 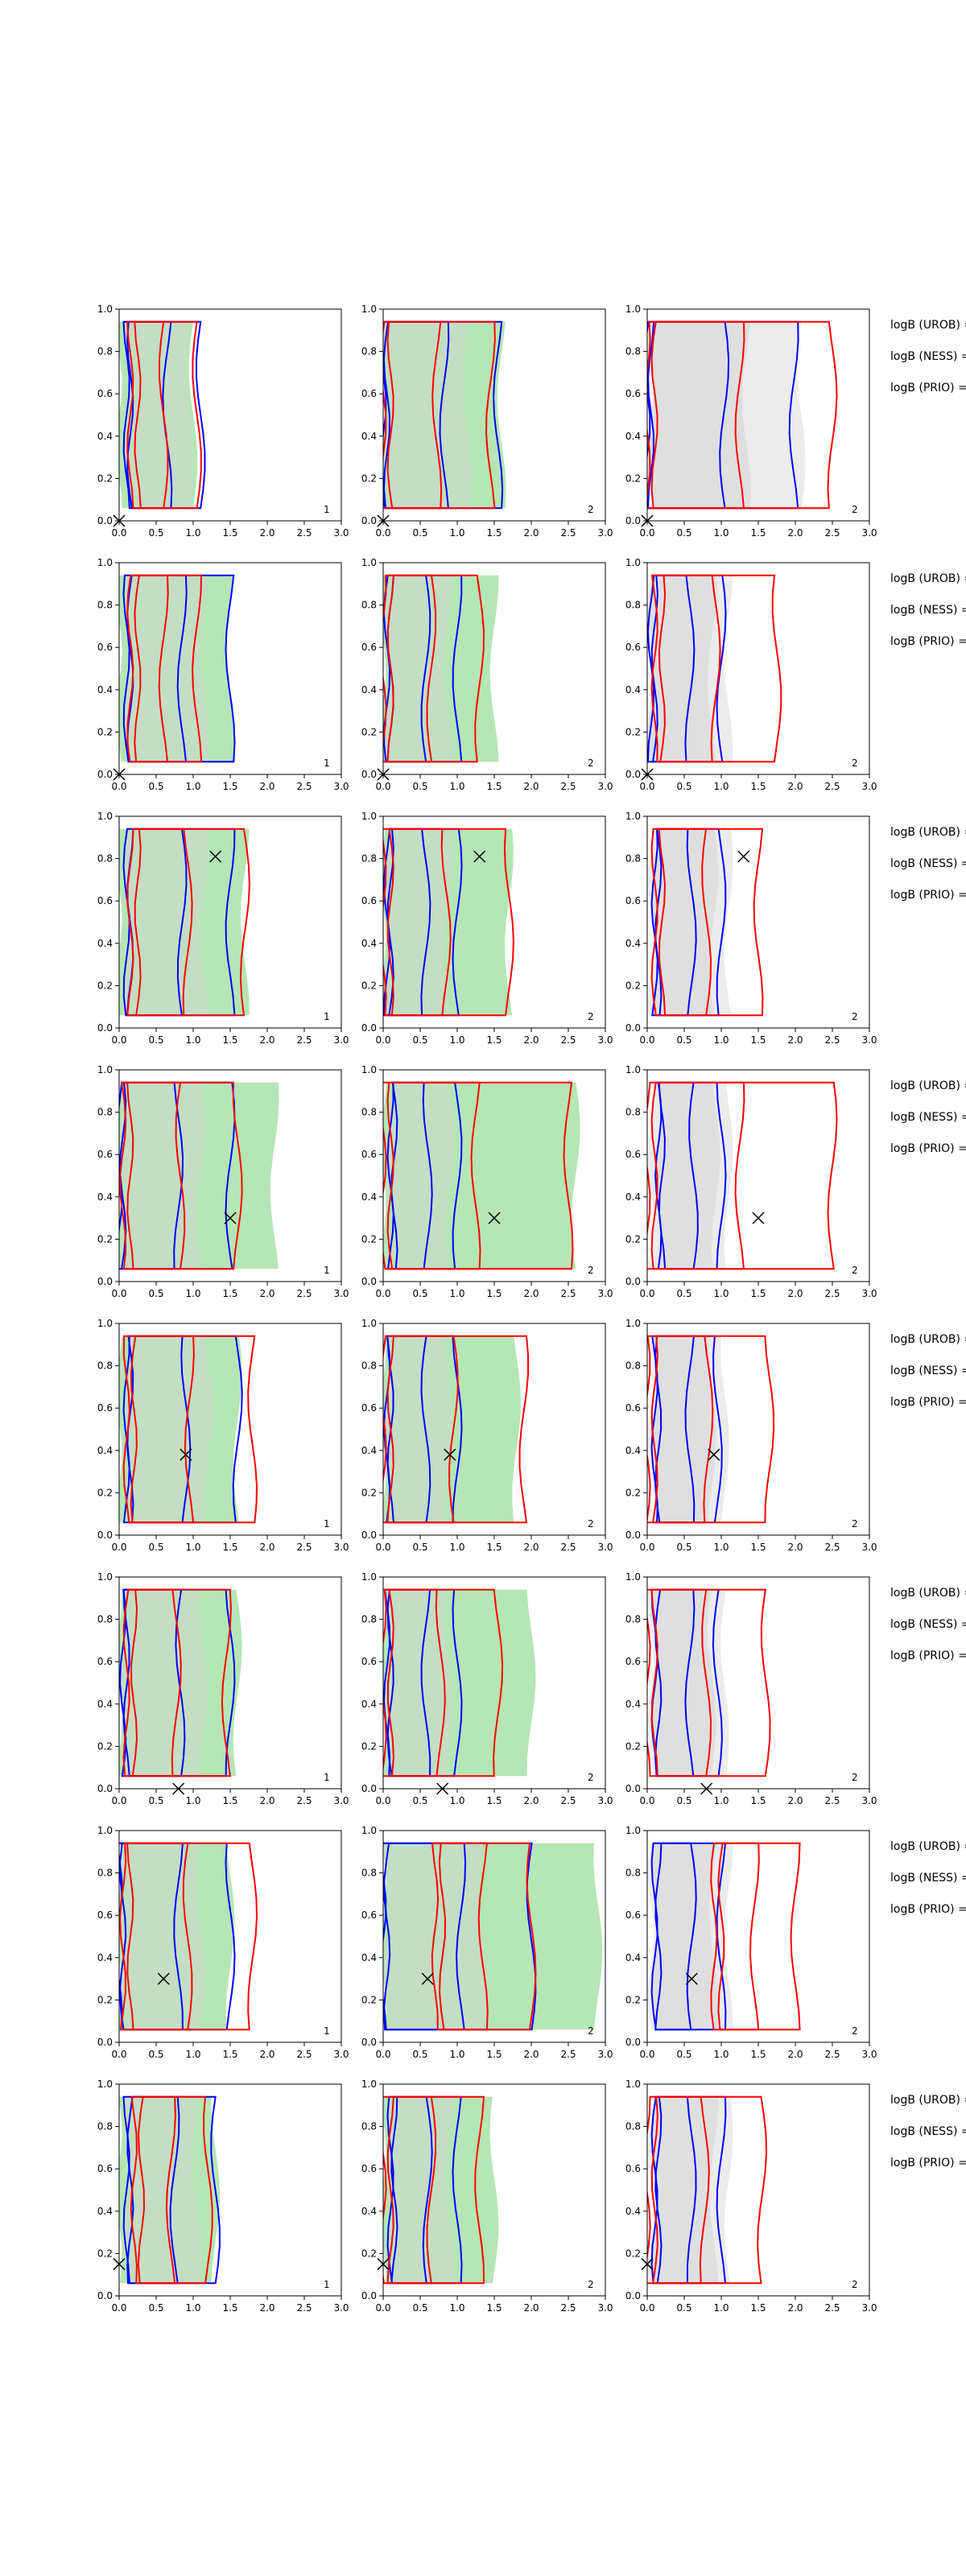 What do you see at coordinates (928, 578) in the screenshot?
I see `side-label: logB (UROB) =` at bounding box center [928, 578].